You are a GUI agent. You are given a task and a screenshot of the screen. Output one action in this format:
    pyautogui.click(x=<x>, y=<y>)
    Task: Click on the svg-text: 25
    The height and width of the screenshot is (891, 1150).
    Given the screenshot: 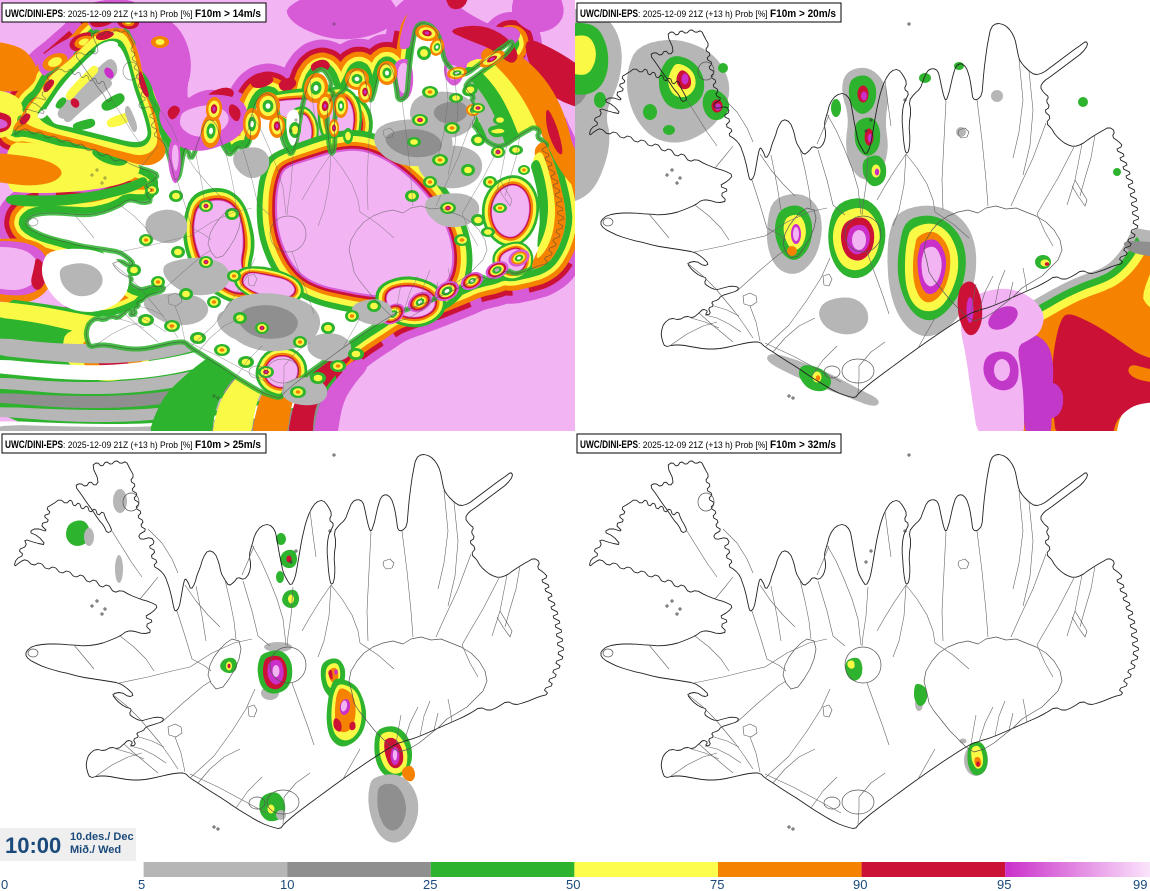 What is the action you would take?
    pyautogui.click(x=430, y=884)
    